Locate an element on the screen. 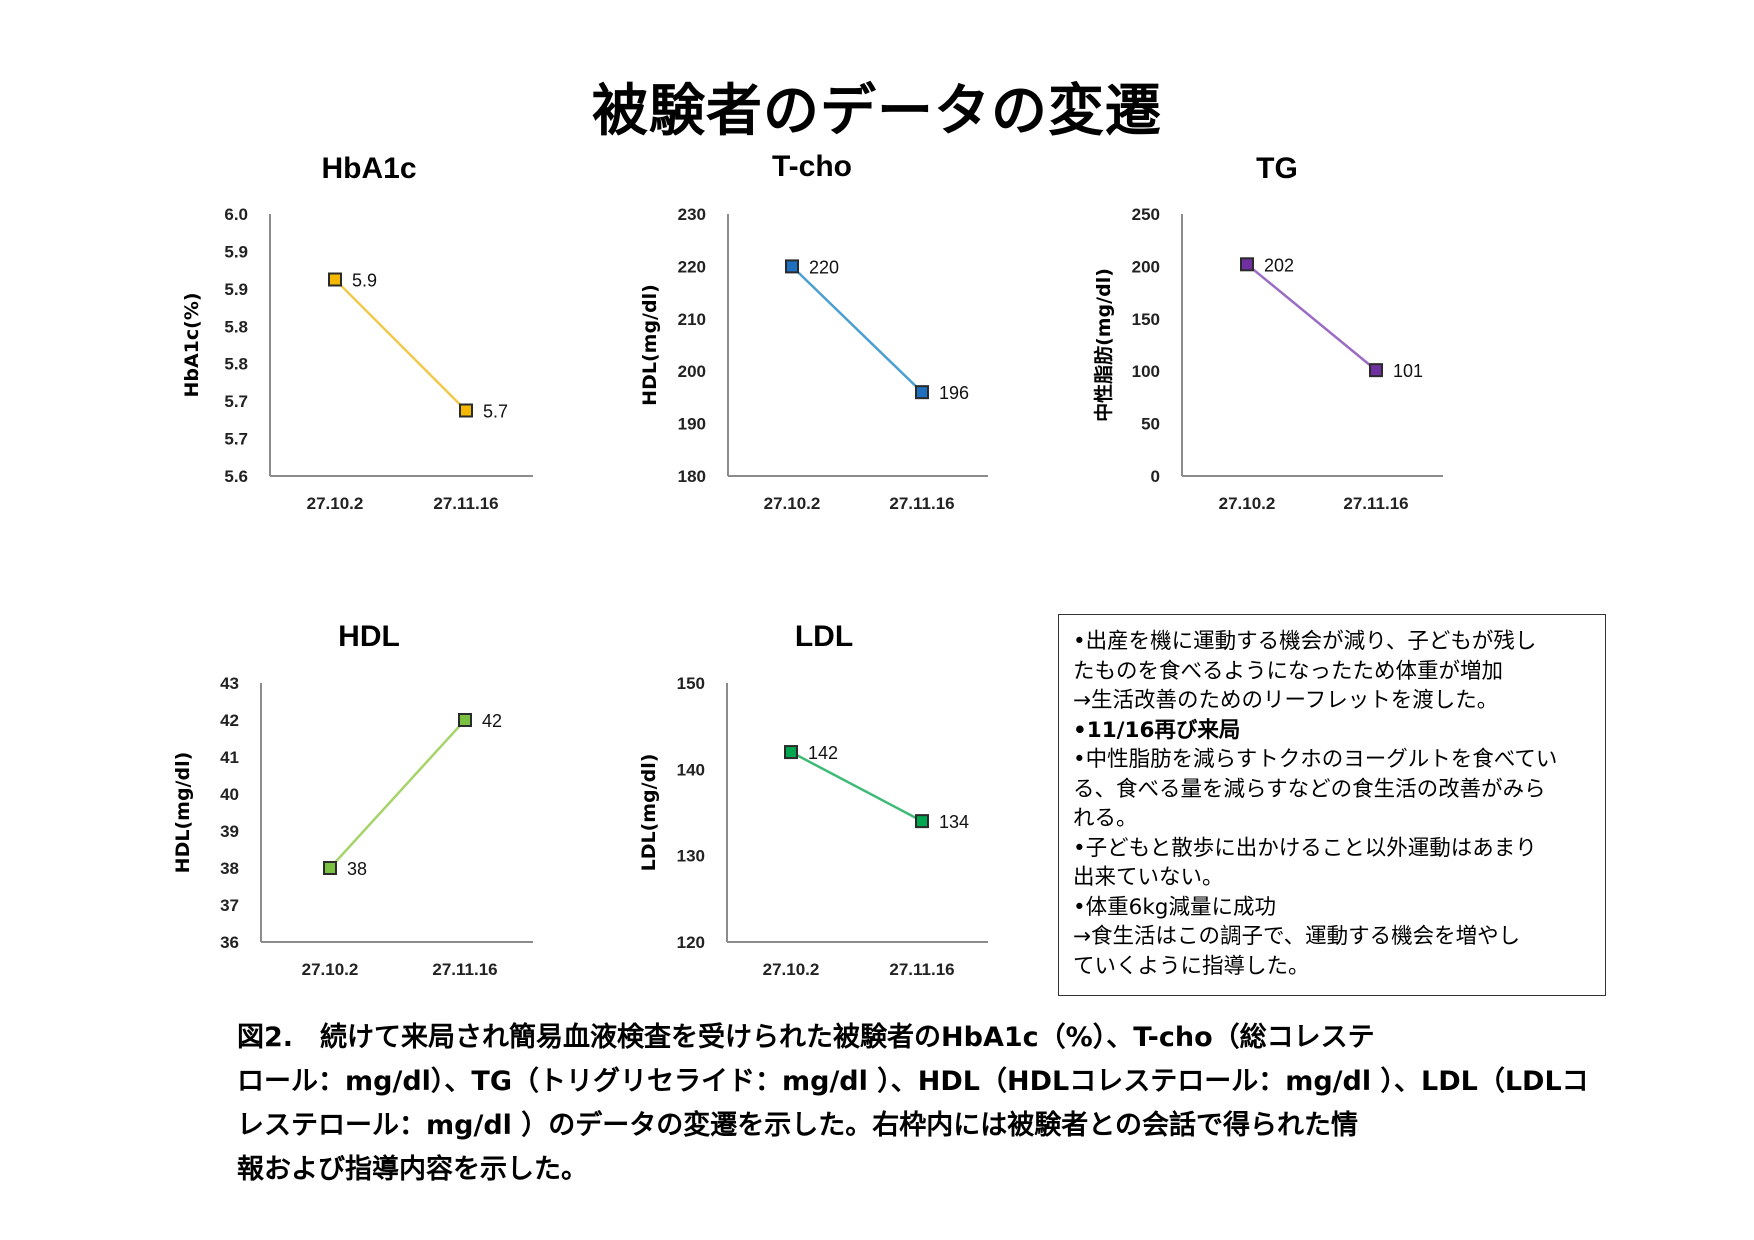  y-tick-label: 190 is located at coordinates (692, 424).